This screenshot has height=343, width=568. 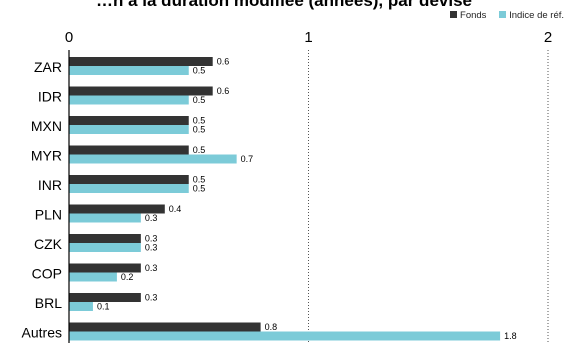 What do you see at coordinates (536, 15) in the screenshot?
I see `legend-label-indice: Indice de réf.` at bounding box center [536, 15].